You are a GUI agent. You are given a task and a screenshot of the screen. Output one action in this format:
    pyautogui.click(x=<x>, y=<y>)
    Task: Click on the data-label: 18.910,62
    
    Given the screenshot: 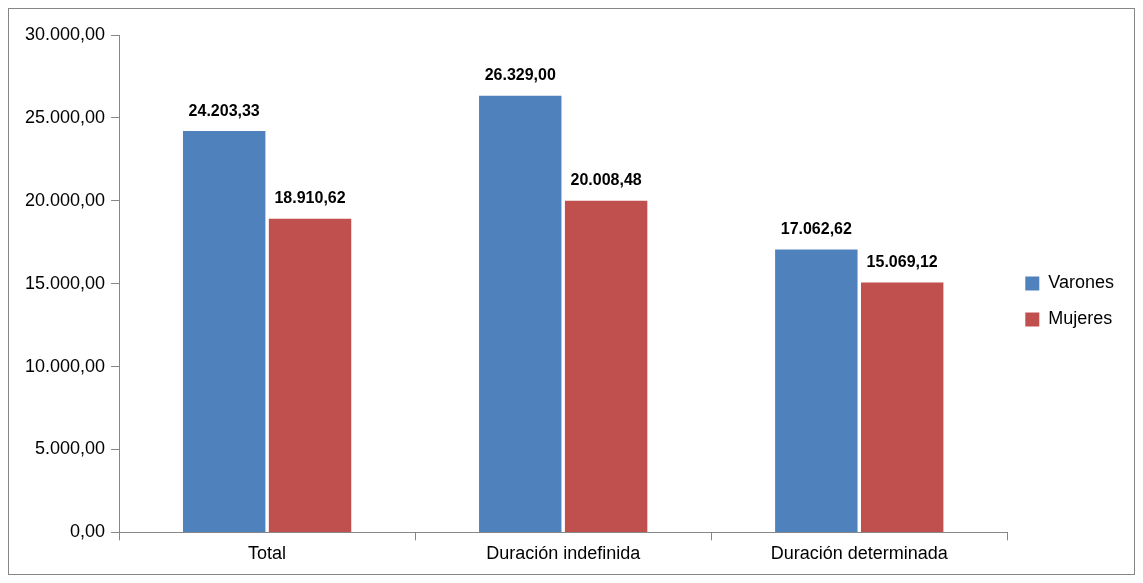 What is the action you would take?
    pyautogui.click(x=310, y=198)
    